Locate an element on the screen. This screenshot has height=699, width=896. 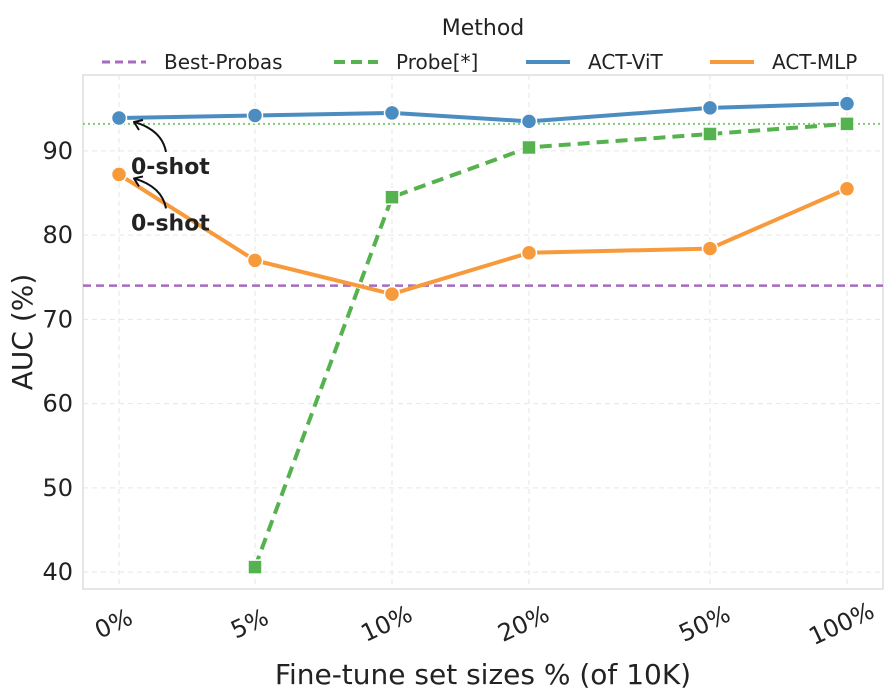
annotations: 0-shot 0-shot is located at coordinates (170, 177).